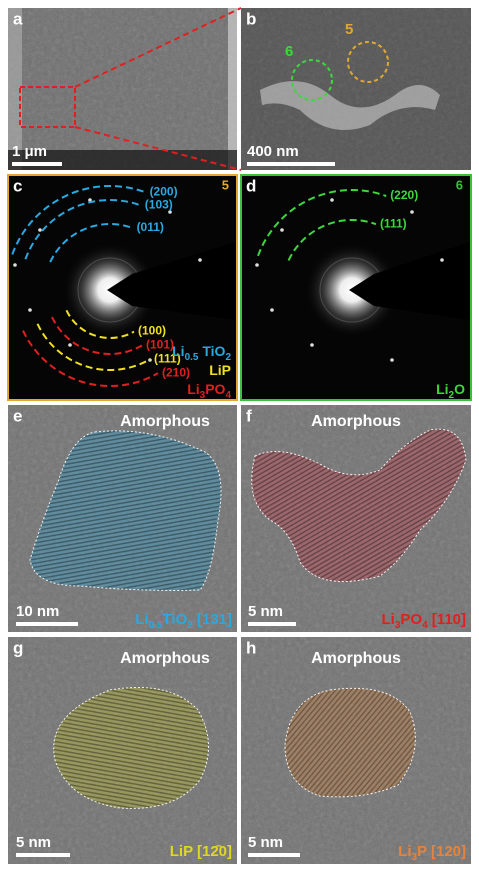  What do you see at coordinates (432, 853) in the screenshot?
I see `phase-label: Li3P [120]` at bounding box center [432, 853].